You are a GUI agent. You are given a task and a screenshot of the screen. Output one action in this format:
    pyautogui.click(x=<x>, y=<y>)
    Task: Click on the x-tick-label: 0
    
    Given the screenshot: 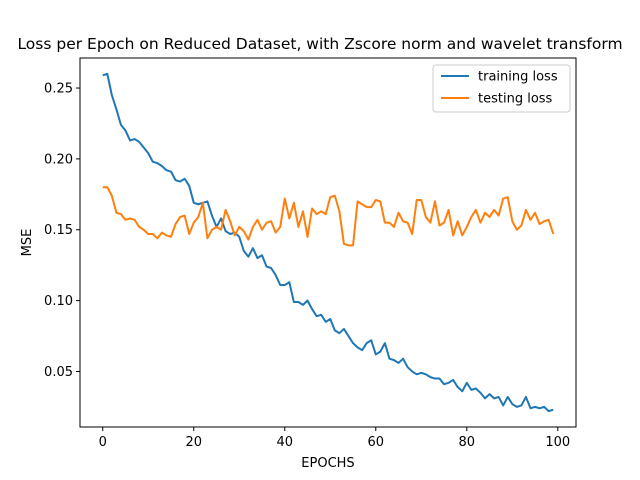 What is the action you would take?
    pyautogui.click(x=103, y=442)
    